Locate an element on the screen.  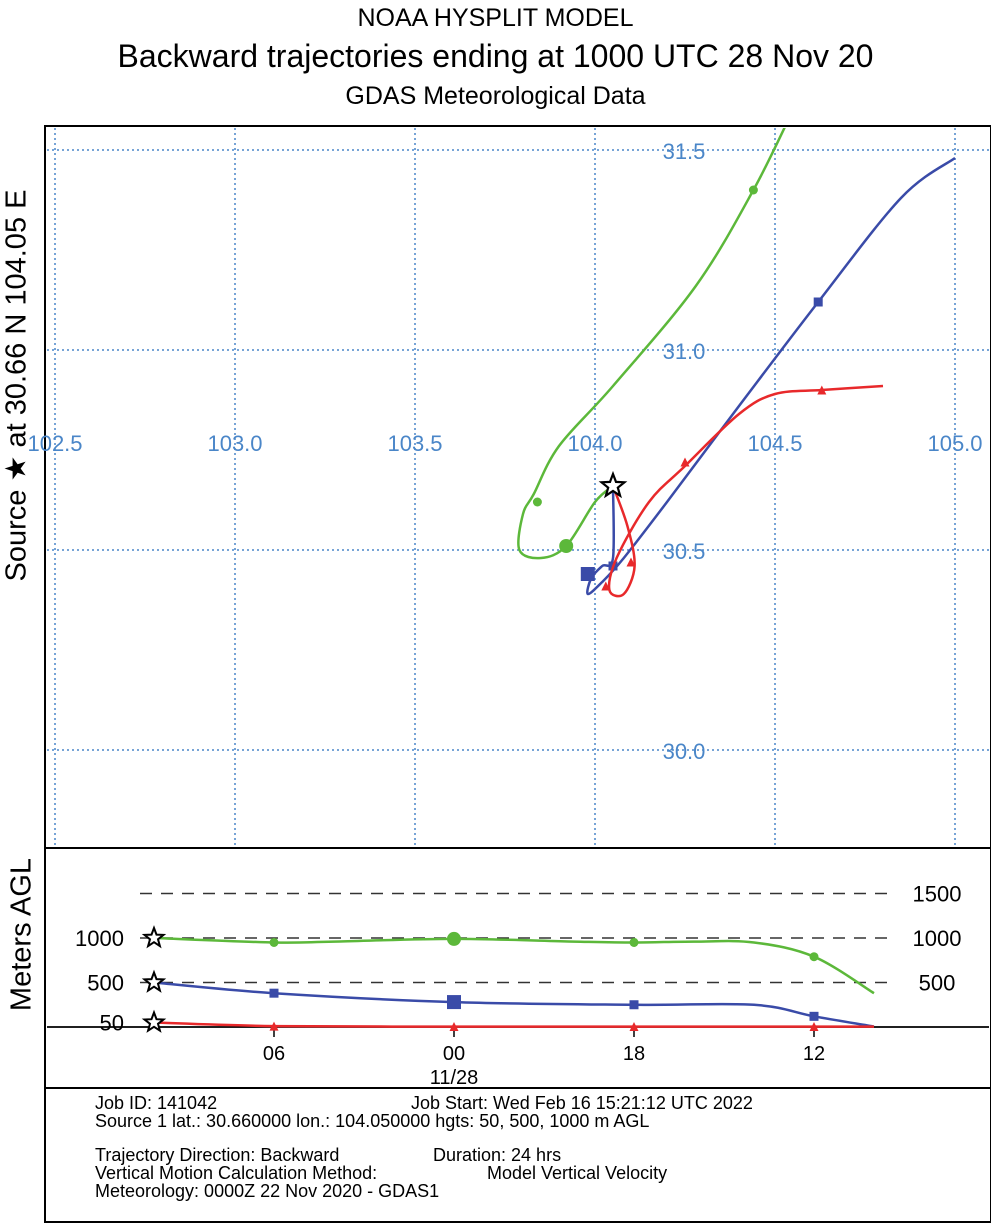
left-height-label: 1000 is located at coordinates (99, 938).